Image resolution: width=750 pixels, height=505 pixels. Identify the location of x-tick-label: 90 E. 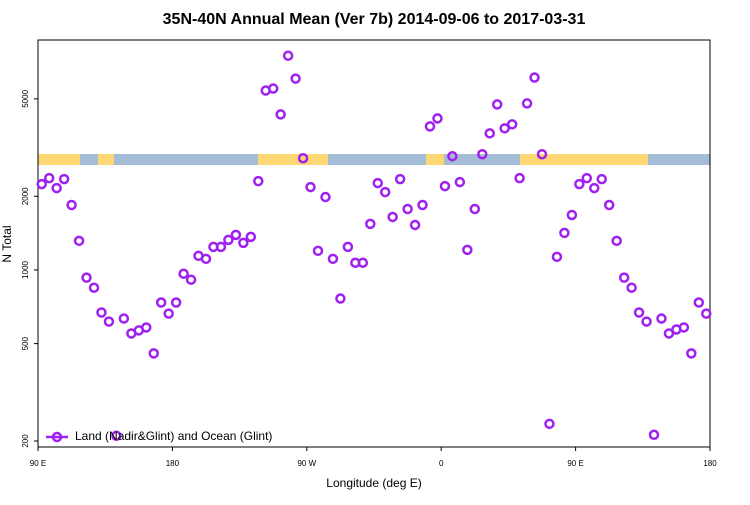
(575, 463).